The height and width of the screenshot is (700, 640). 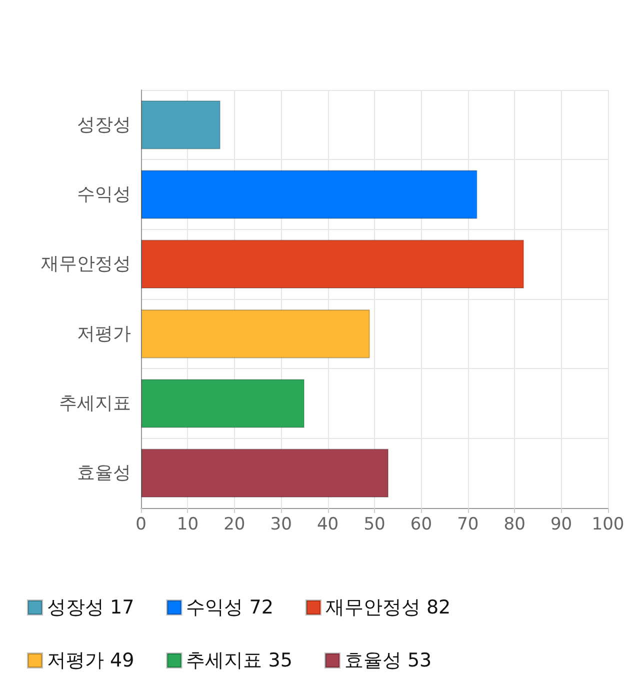 I want to click on x-tick-label: 20, so click(x=235, y=524).